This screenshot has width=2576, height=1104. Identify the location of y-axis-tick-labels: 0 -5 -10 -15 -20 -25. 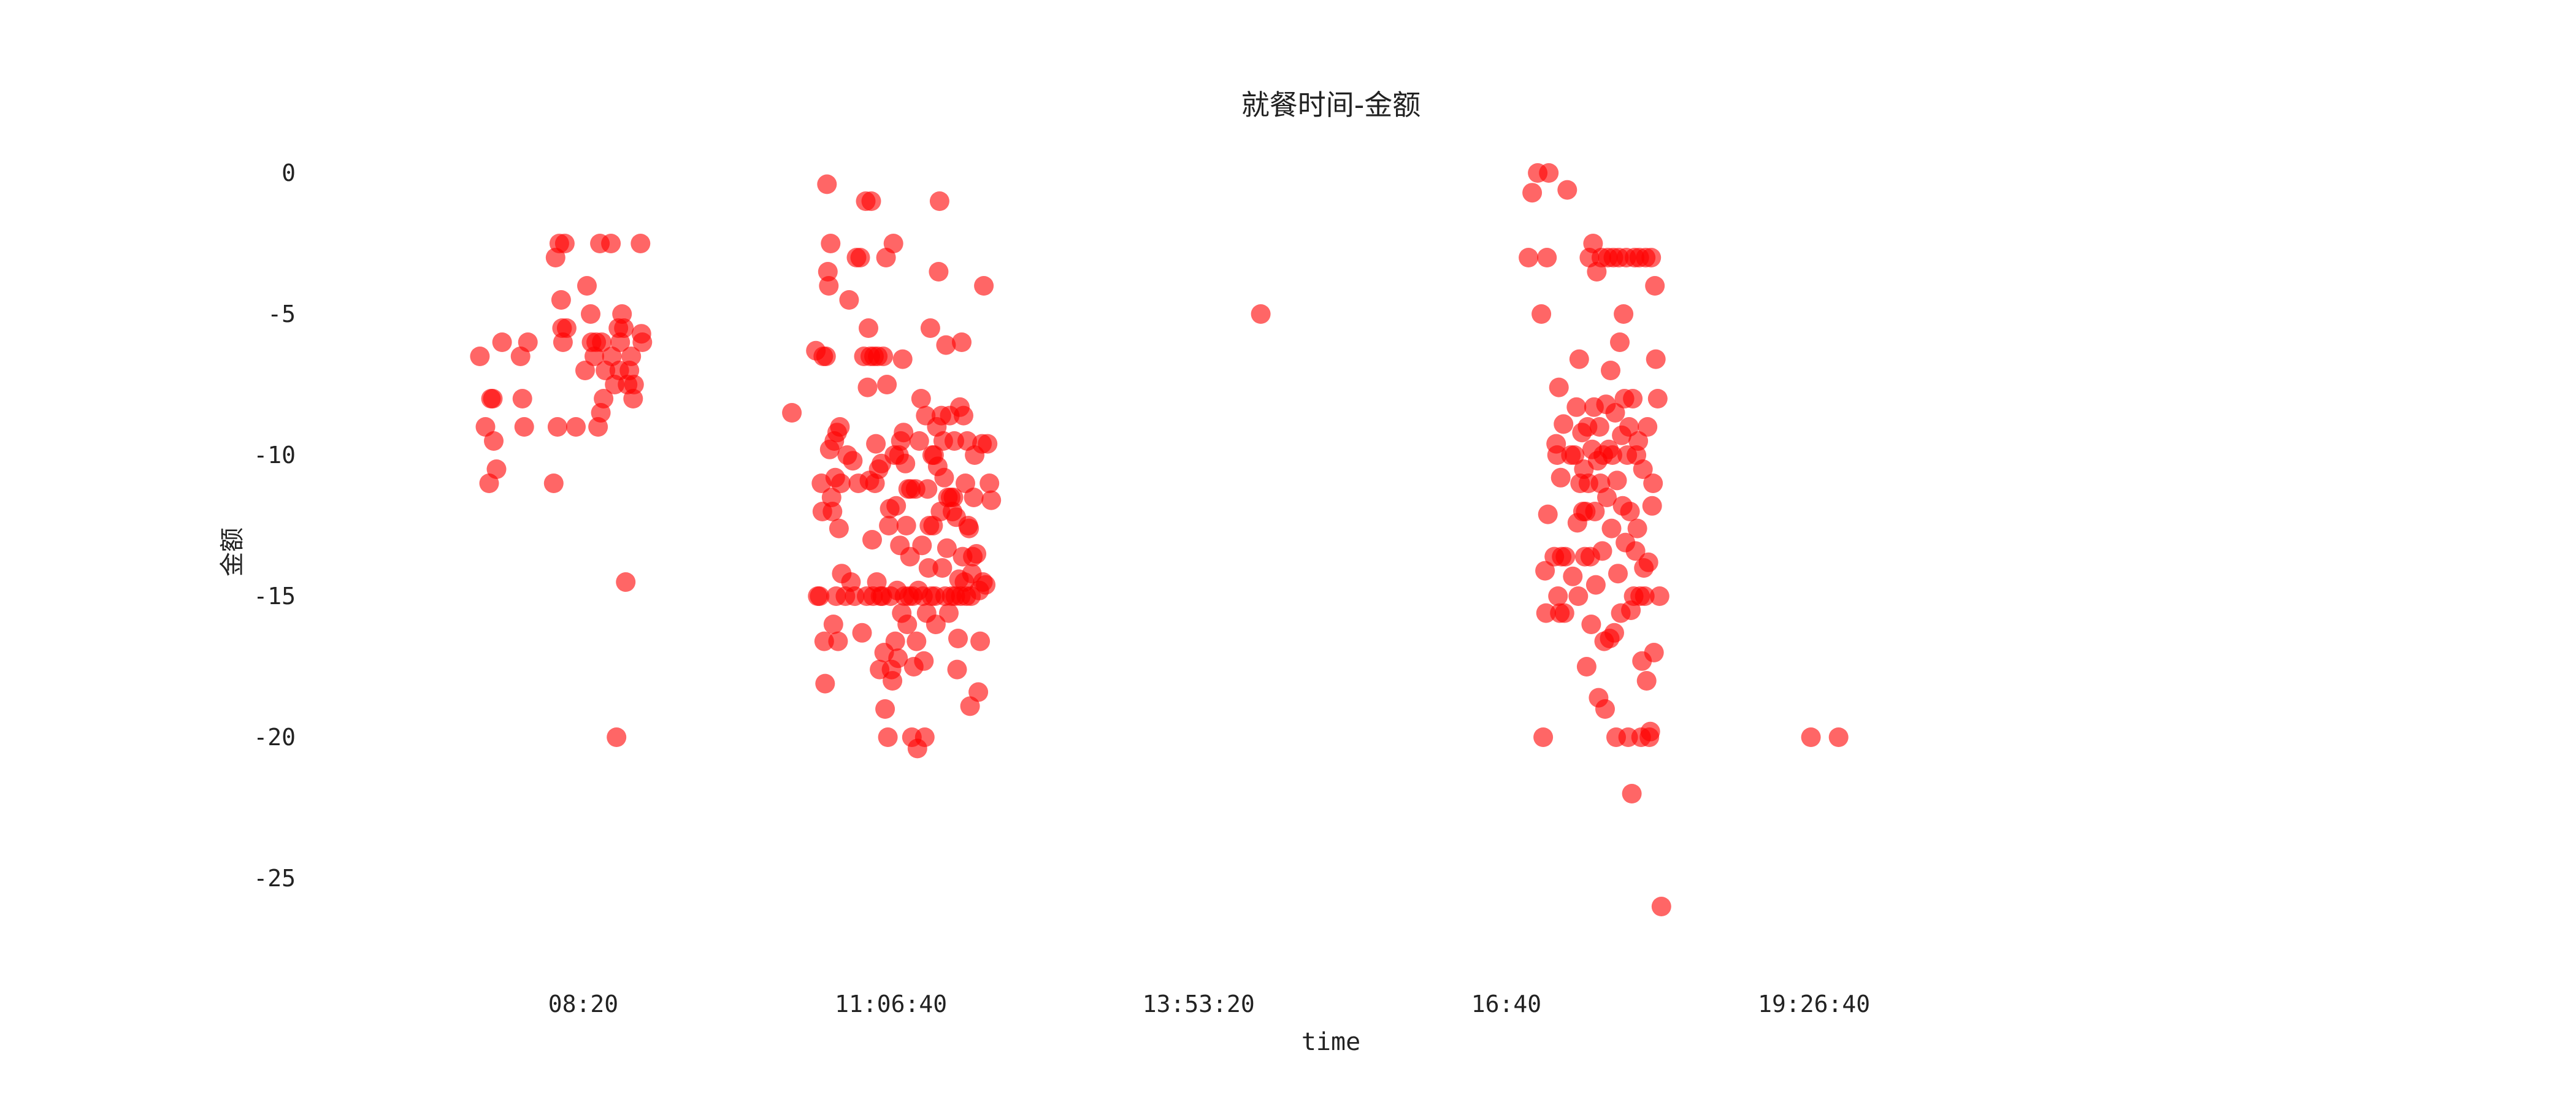
(274, 525).